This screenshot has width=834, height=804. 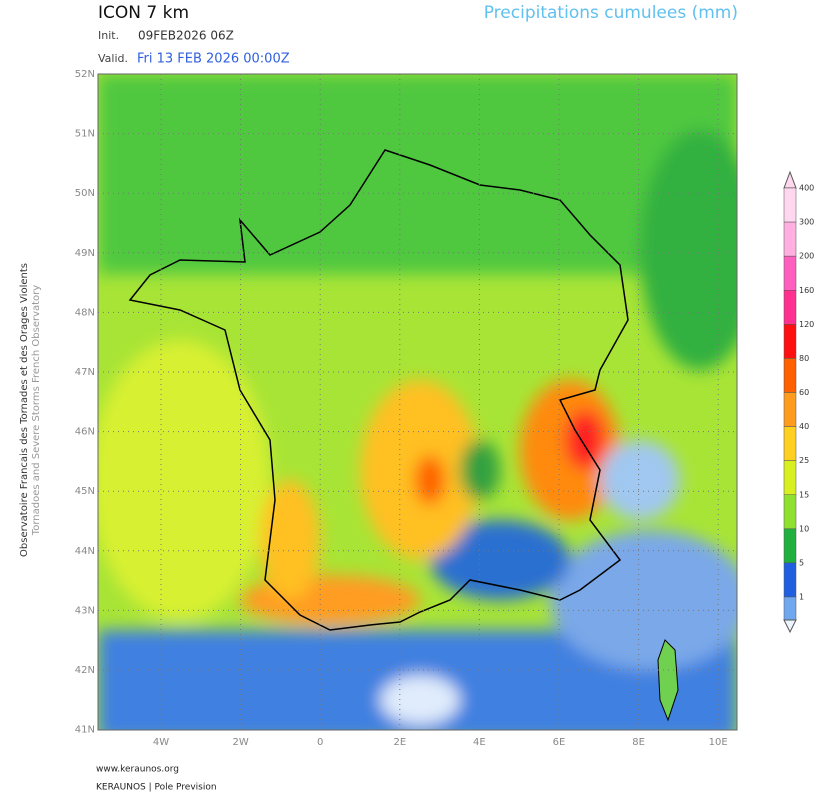 What do you see at coordinates (85, 372) in the screenshot?
I see `lat-label: 47N` at bounding box center [85, 372].